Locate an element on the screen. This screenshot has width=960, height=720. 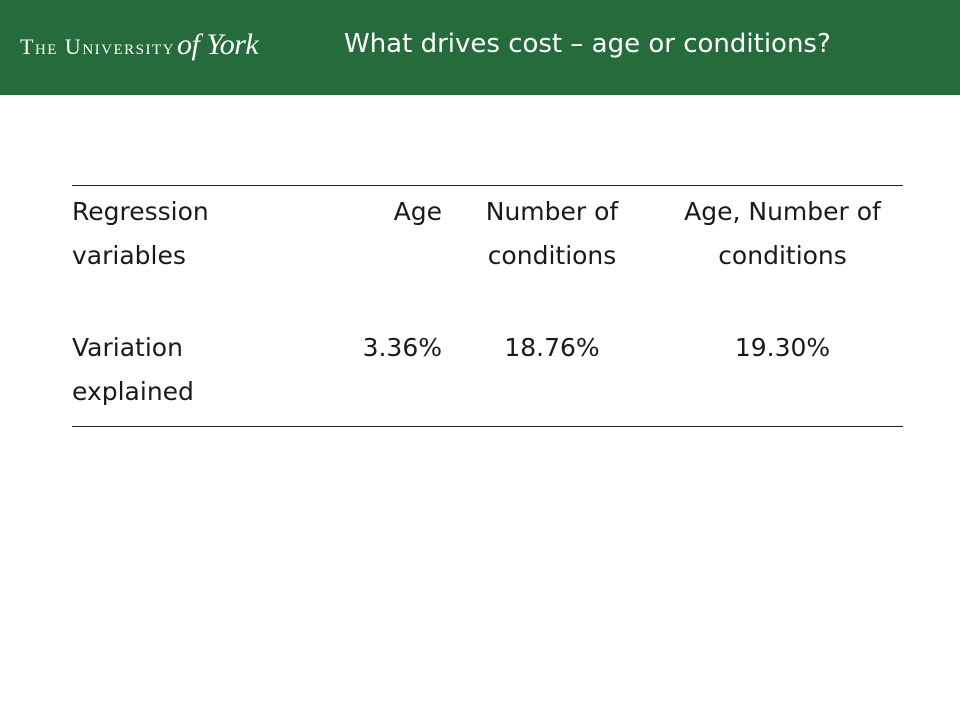
column-header-age-number-of-conditions: Age, Number of conditions is located at coordinates (782, 233).